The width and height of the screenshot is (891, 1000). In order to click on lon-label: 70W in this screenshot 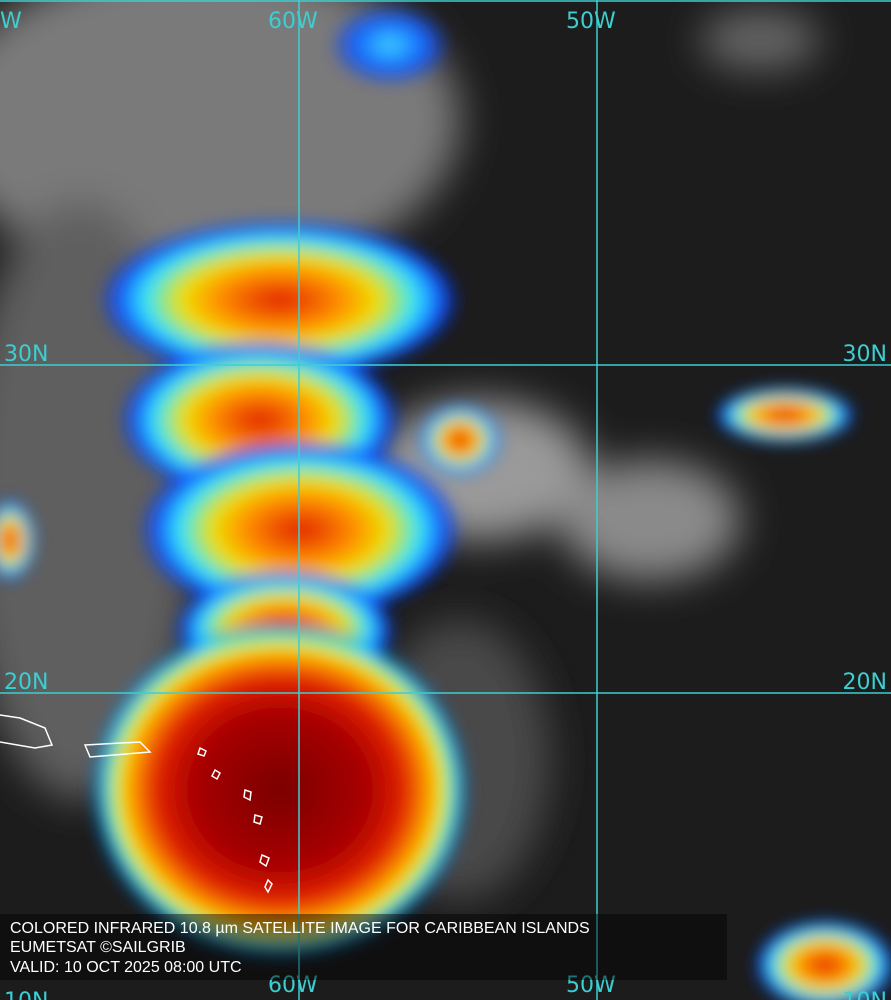, I will do `click(11, 21)`.